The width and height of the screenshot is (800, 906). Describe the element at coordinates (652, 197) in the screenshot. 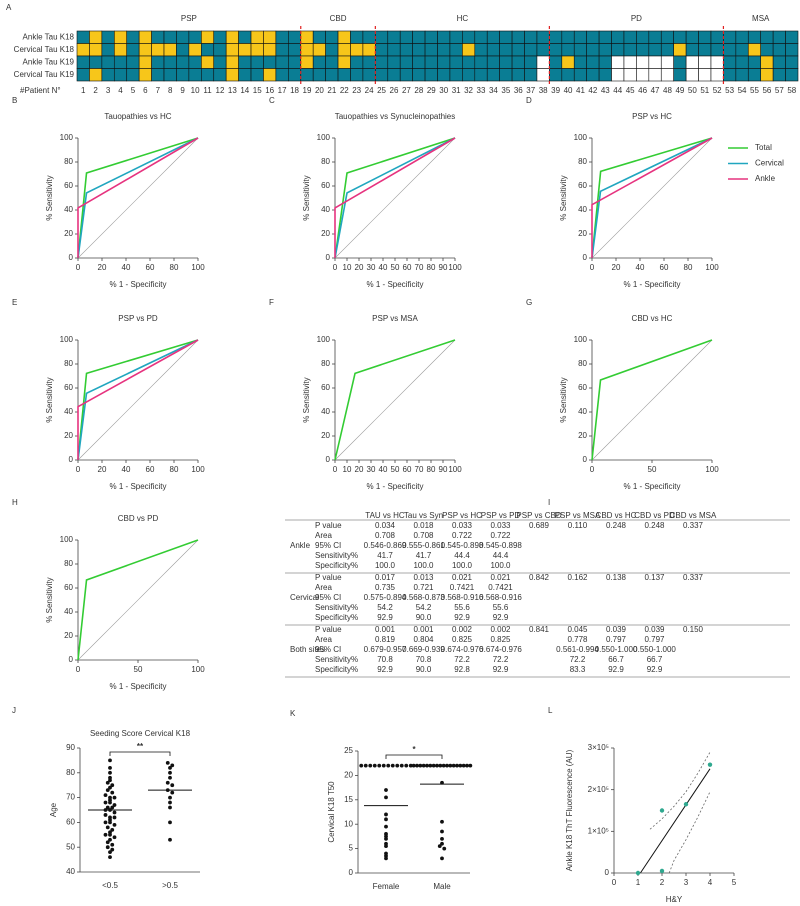

I see `roc-line` at that location.